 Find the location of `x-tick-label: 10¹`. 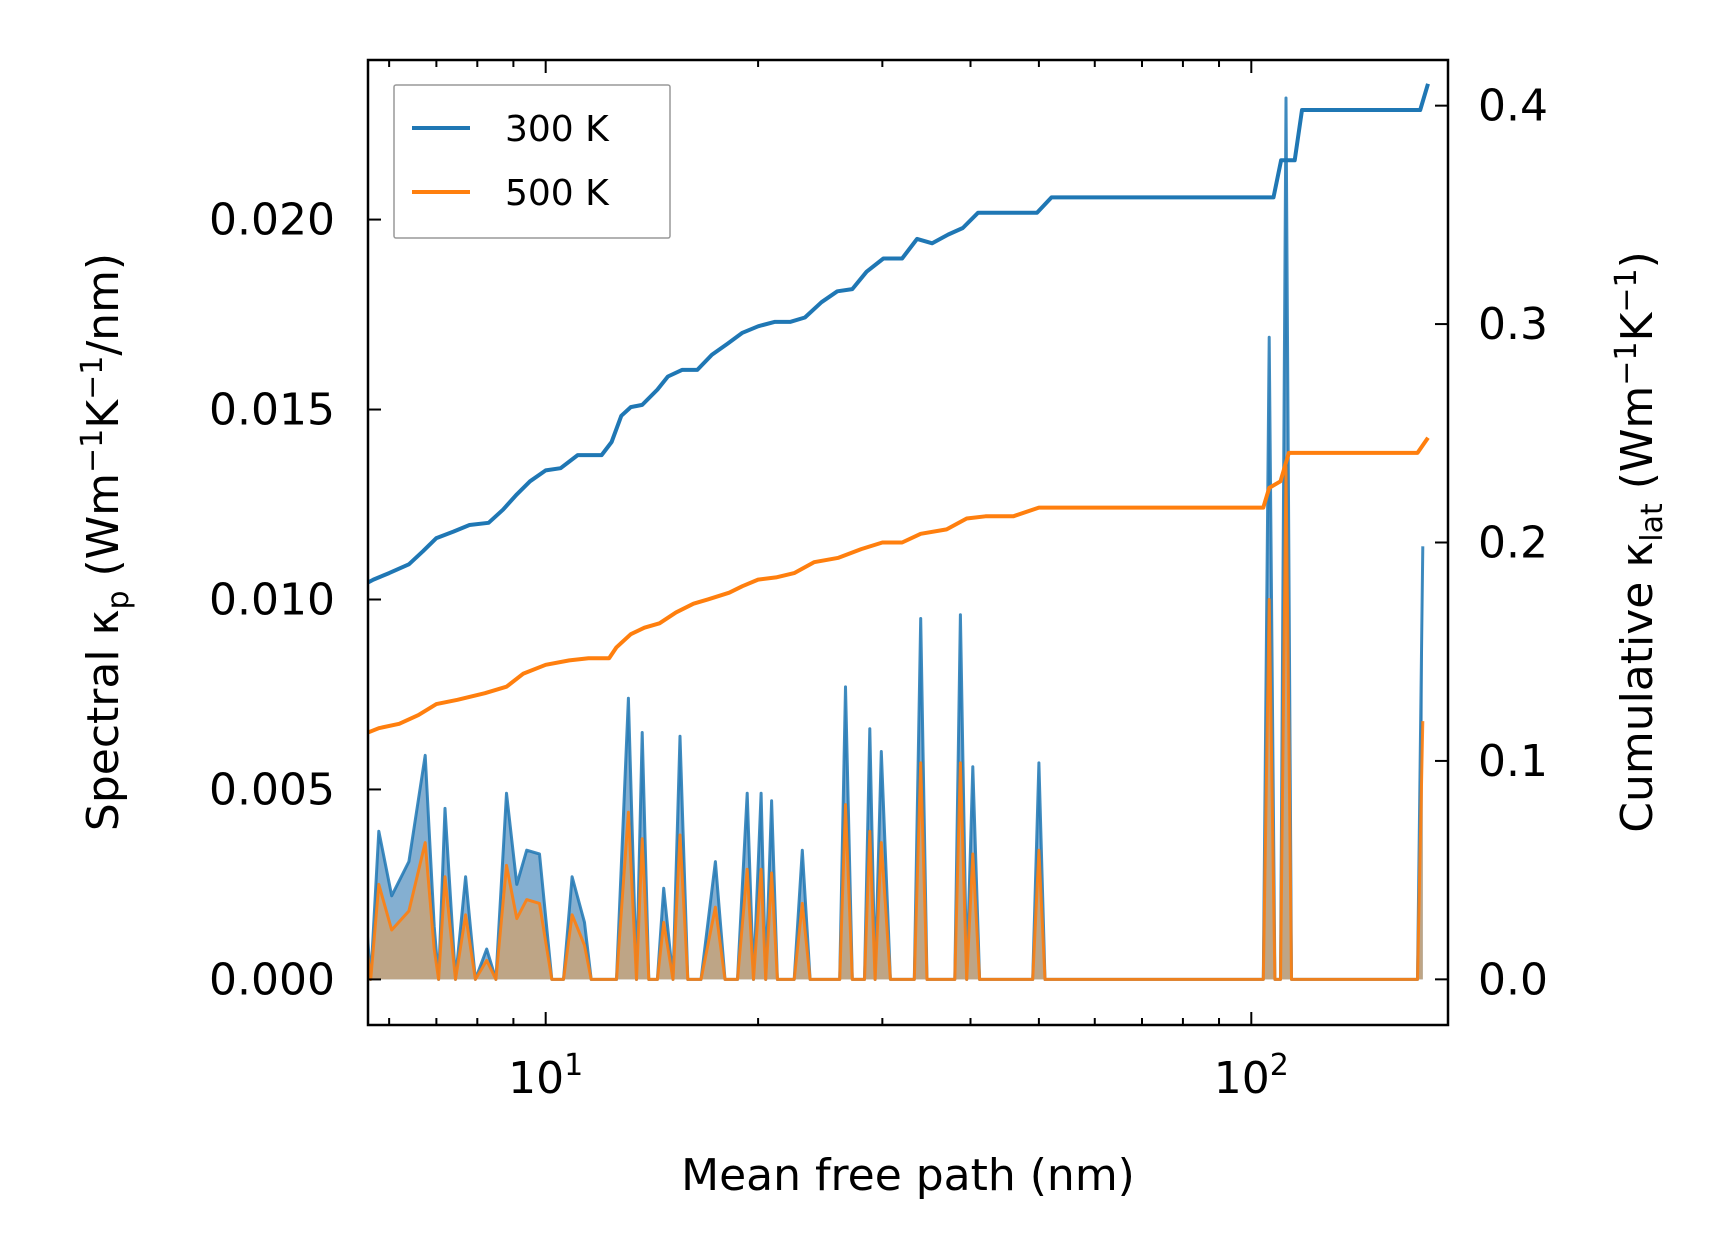

x-tick-label: 10¹ is located at coordinates (545, 1076).